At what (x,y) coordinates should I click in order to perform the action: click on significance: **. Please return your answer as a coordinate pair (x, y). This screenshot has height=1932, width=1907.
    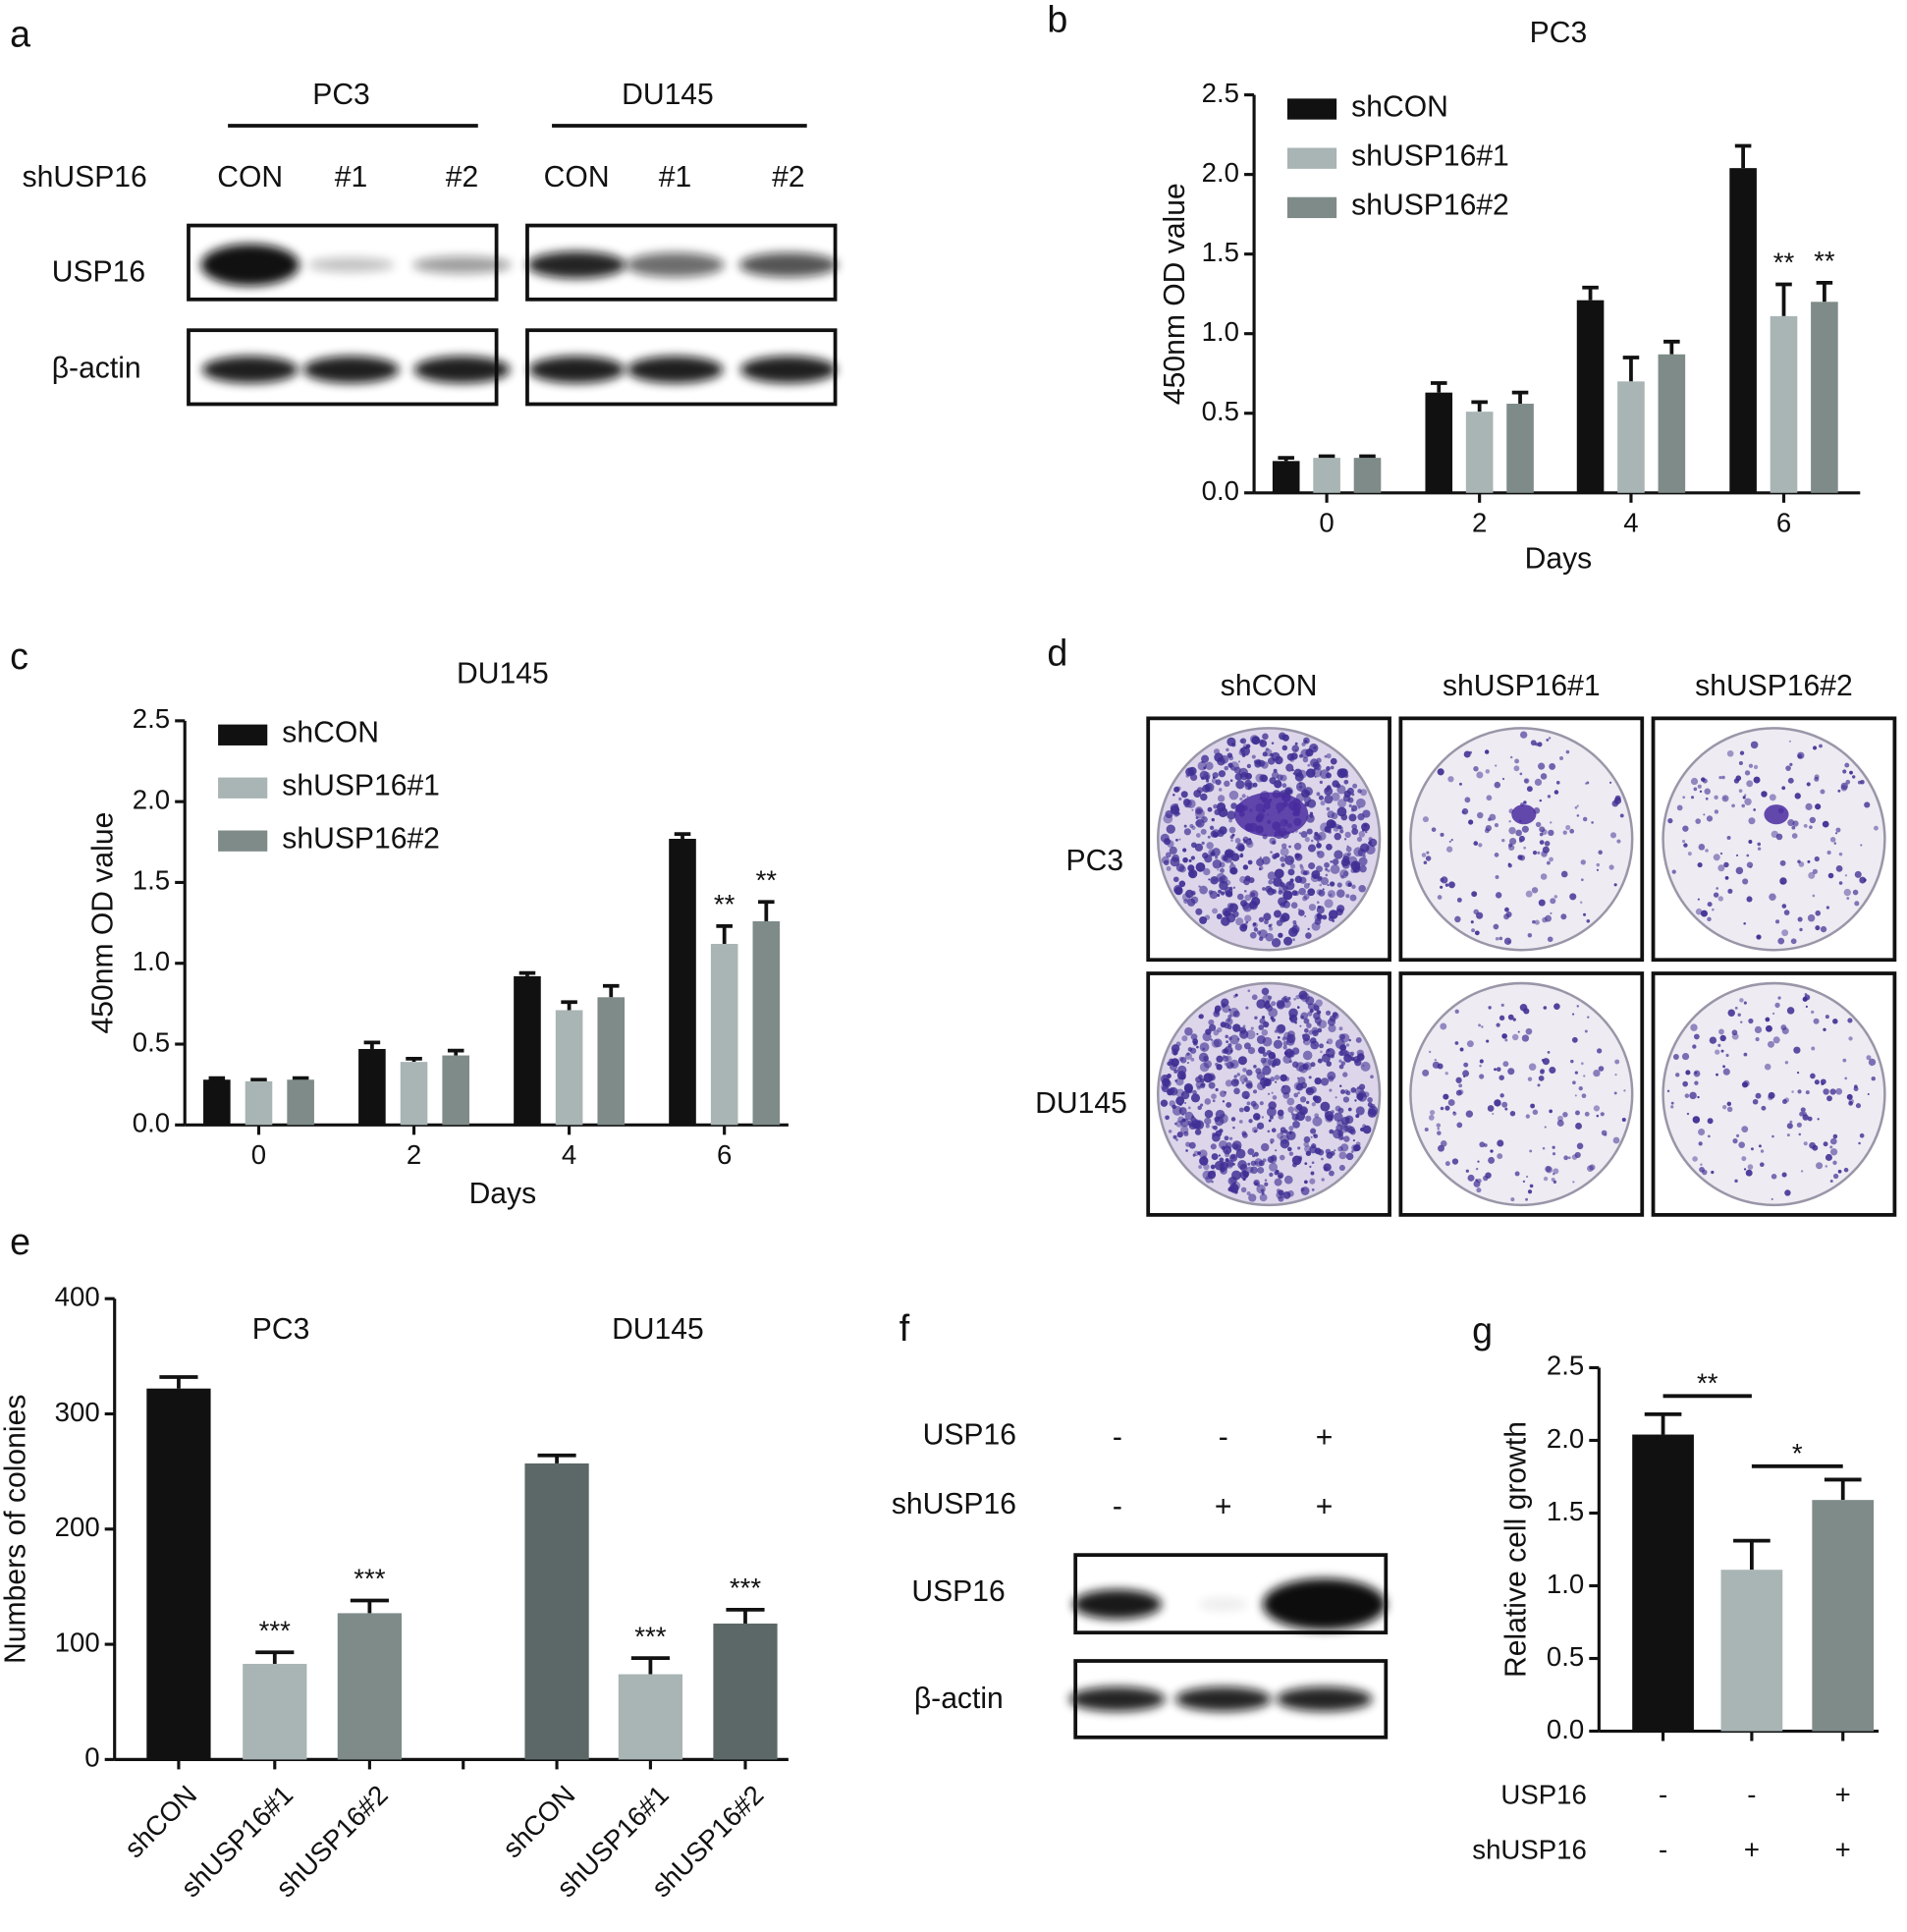
    Looking at the image, I should click on (767, 880).